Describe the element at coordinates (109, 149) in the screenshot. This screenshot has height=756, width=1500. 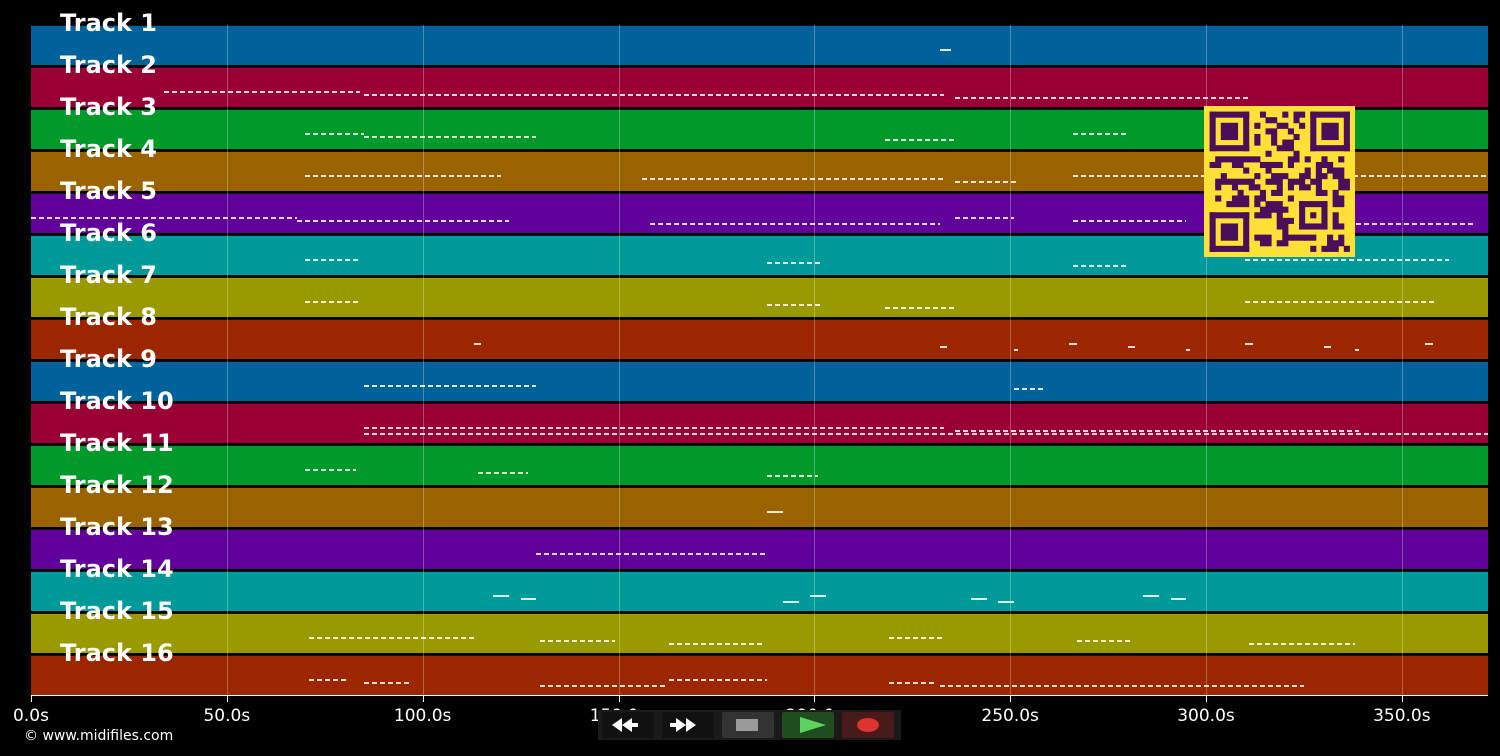
I see `track-label: Track 4` at that location.